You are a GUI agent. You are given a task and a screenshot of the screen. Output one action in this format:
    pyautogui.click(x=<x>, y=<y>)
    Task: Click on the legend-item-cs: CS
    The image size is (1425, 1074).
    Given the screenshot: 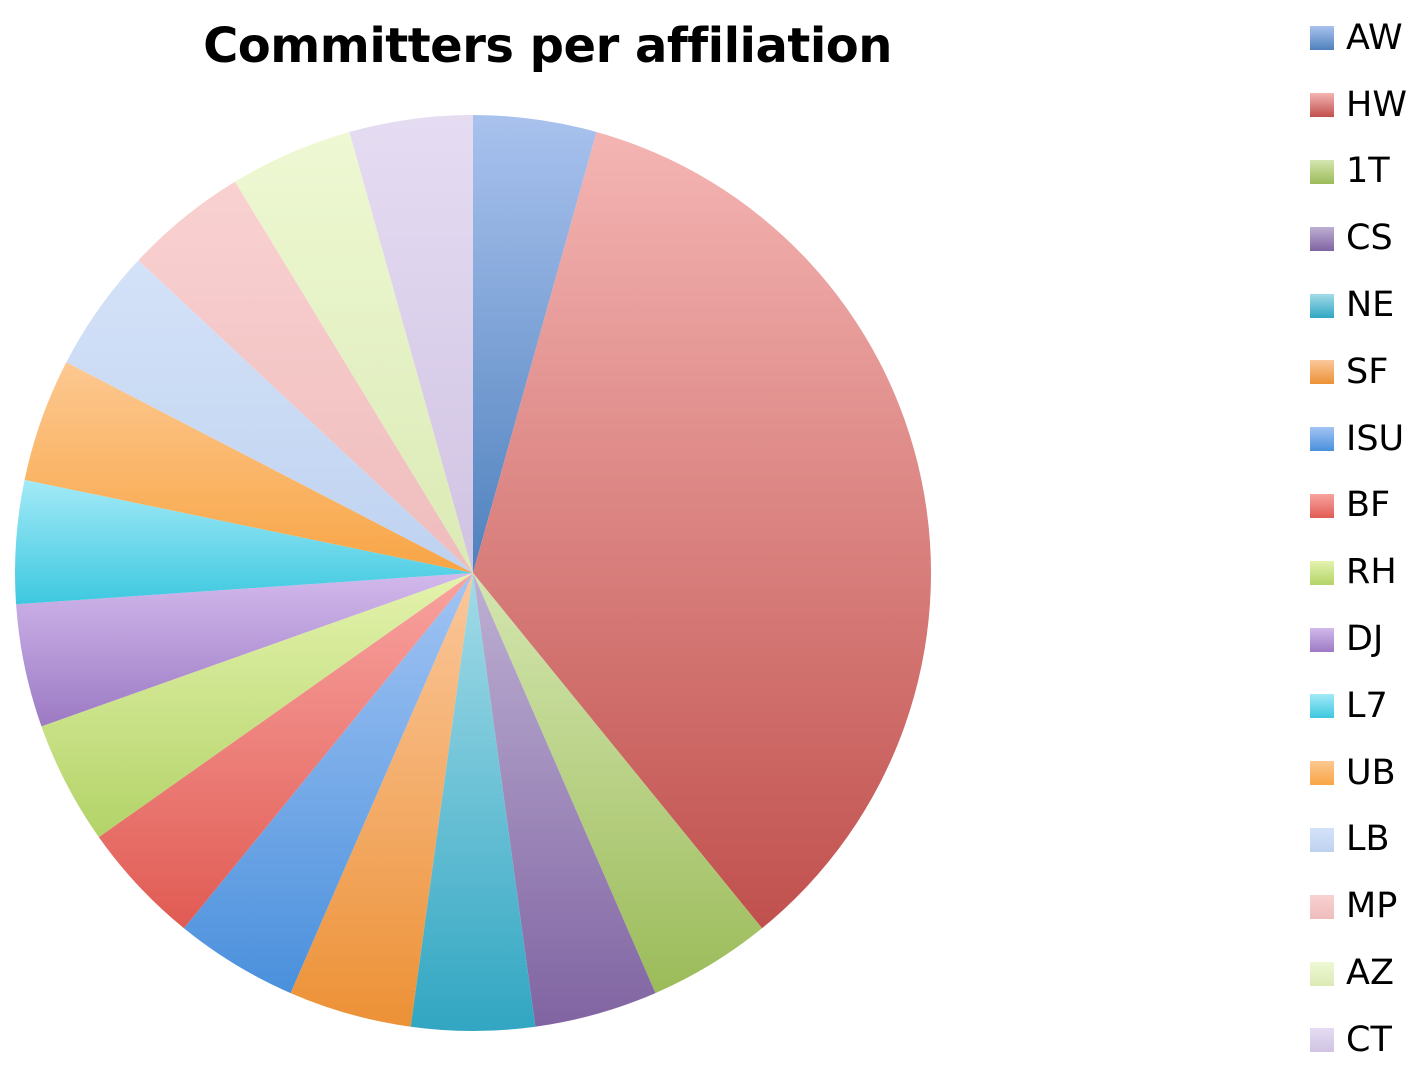 What is the action you would take?
    pyautogui.click(x=1358, y=238)
    